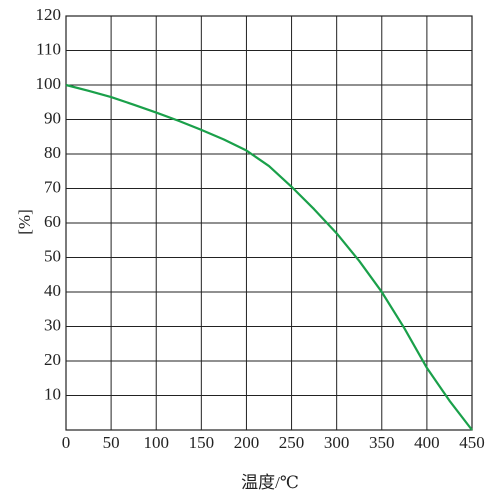  Describe the element at coordinates (52, 393) in the screenshot. I see `y-tick-label: 10` at that location.